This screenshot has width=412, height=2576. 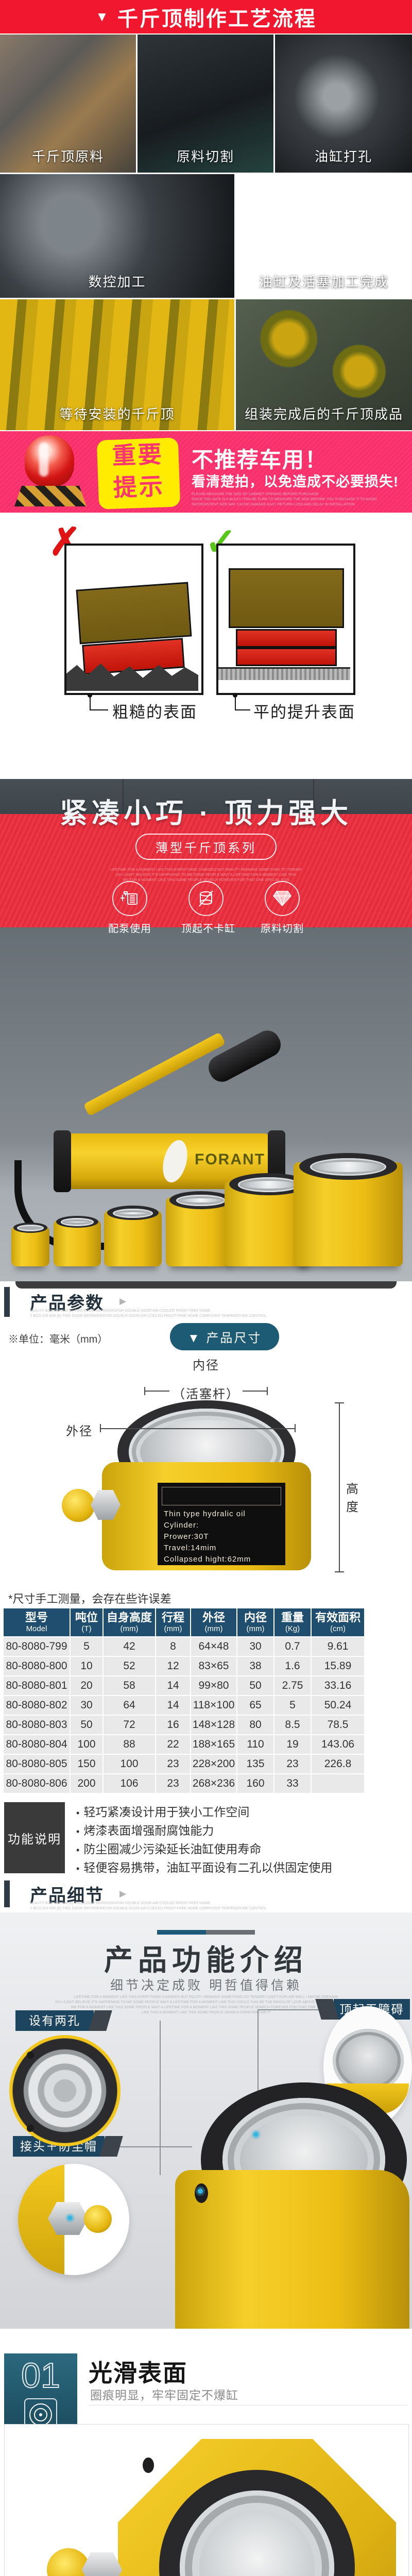 I want to click on badge-line1: 重要, so click(x=137, y=454).